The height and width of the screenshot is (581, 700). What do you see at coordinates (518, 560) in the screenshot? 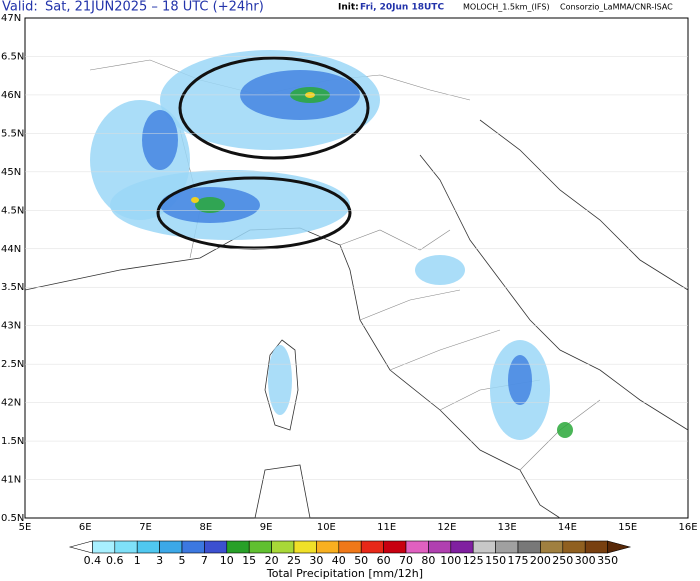
I see `colorbar-label: 175` at bounding box center [518, 560].